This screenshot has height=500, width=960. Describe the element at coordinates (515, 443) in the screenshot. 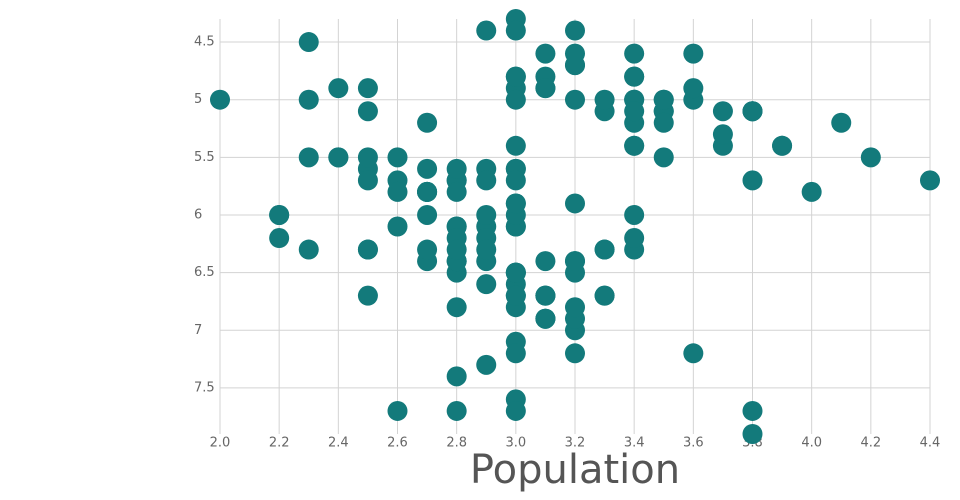

I see `x-tick-label: 3.0` at that location.